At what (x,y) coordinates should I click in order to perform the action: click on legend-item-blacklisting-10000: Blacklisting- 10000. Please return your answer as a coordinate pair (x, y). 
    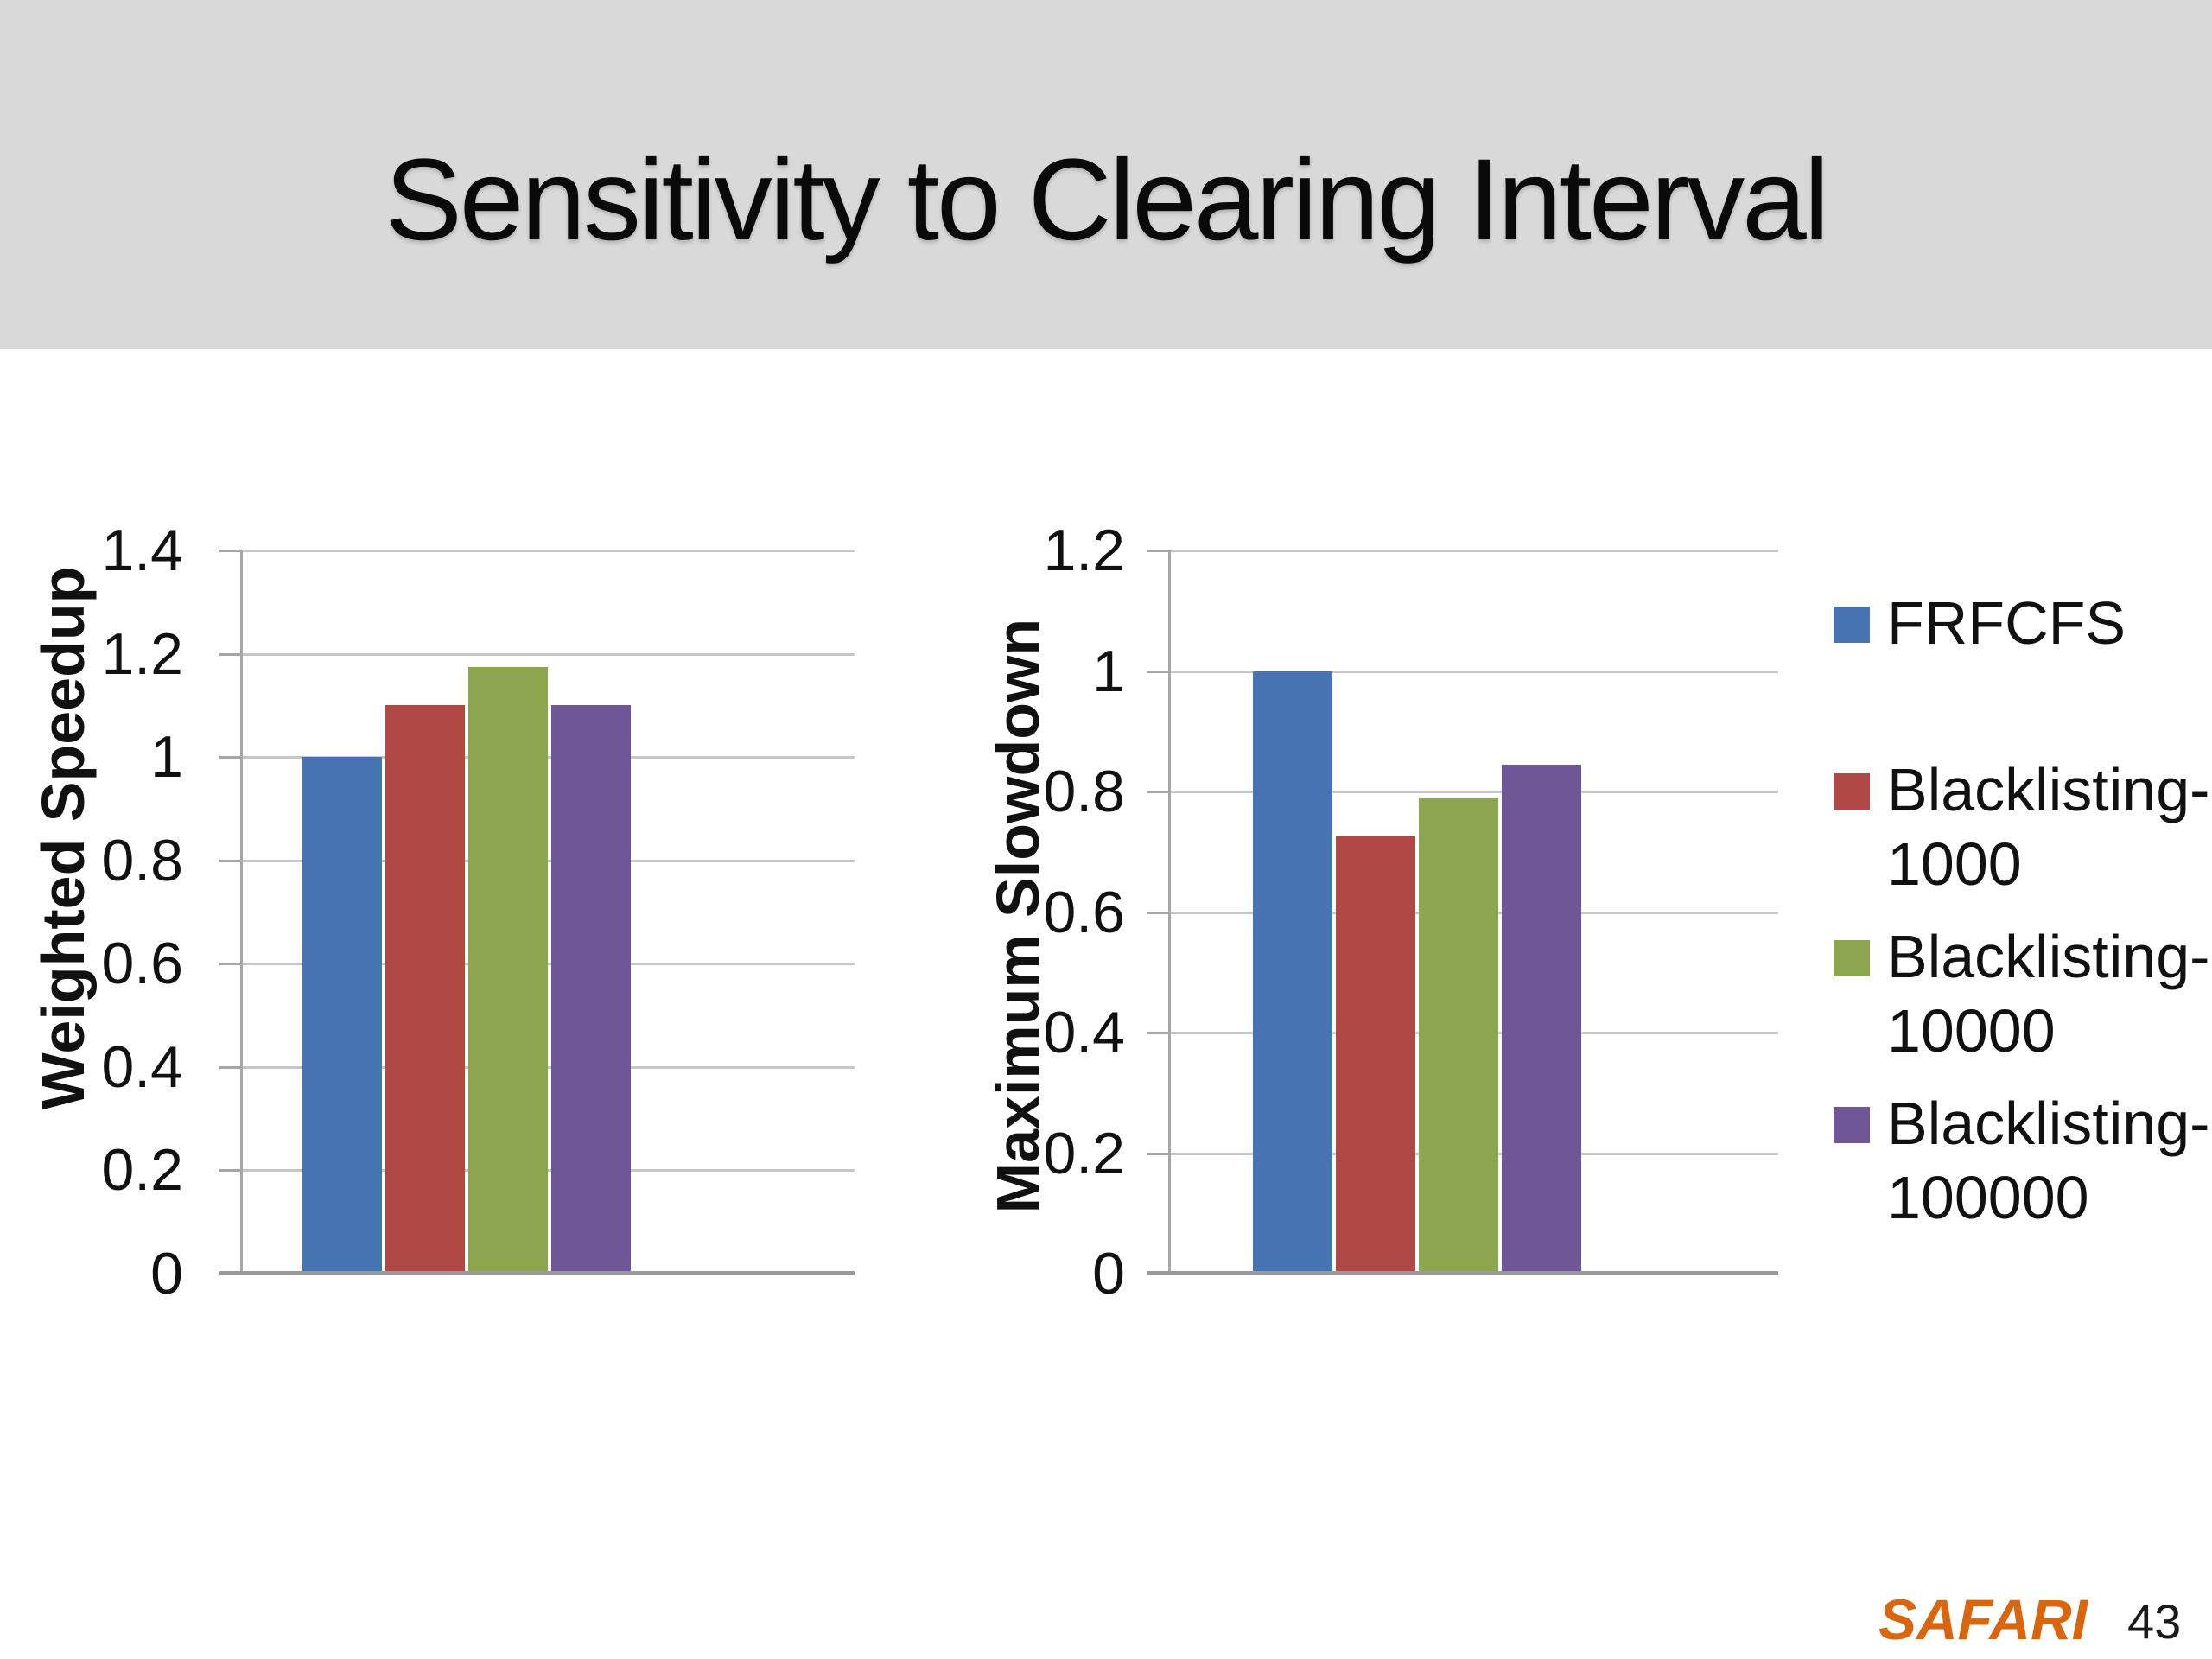
    Looking at the image, I should click on (2021, 994).